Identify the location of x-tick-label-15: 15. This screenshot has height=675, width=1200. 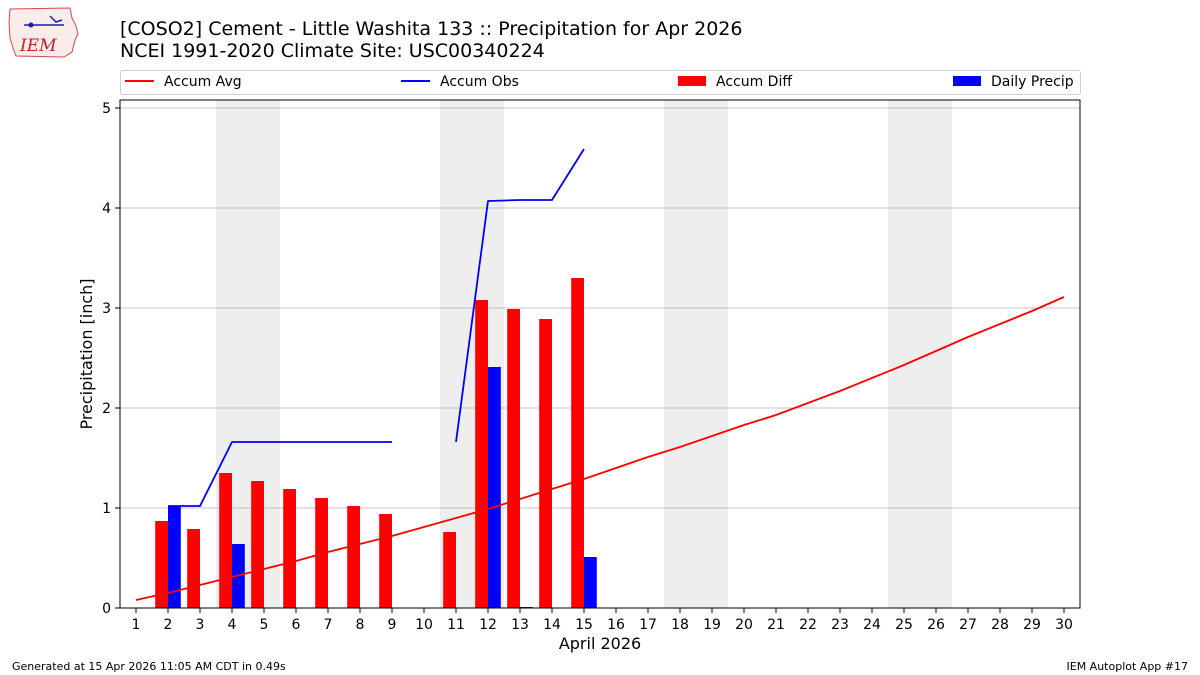
(584, 625).